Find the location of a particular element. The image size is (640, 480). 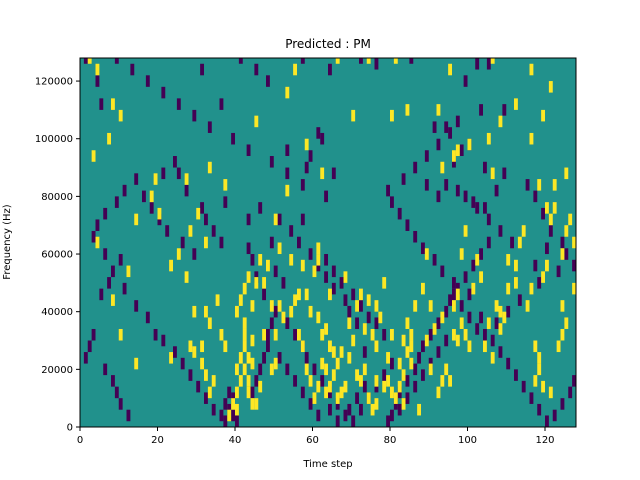

y-tick-label: 80000 is located at coordinates (57, 197).